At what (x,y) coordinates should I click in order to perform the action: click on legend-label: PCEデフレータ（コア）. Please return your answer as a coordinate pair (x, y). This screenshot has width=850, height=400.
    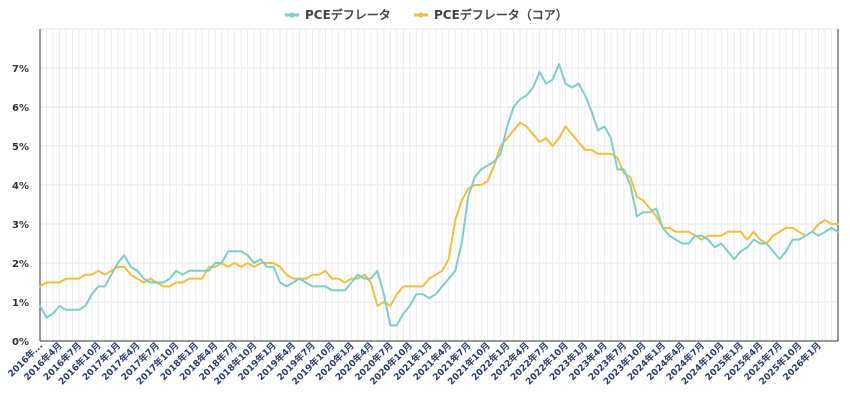
    Looking at the image, I should click on (501, 14).